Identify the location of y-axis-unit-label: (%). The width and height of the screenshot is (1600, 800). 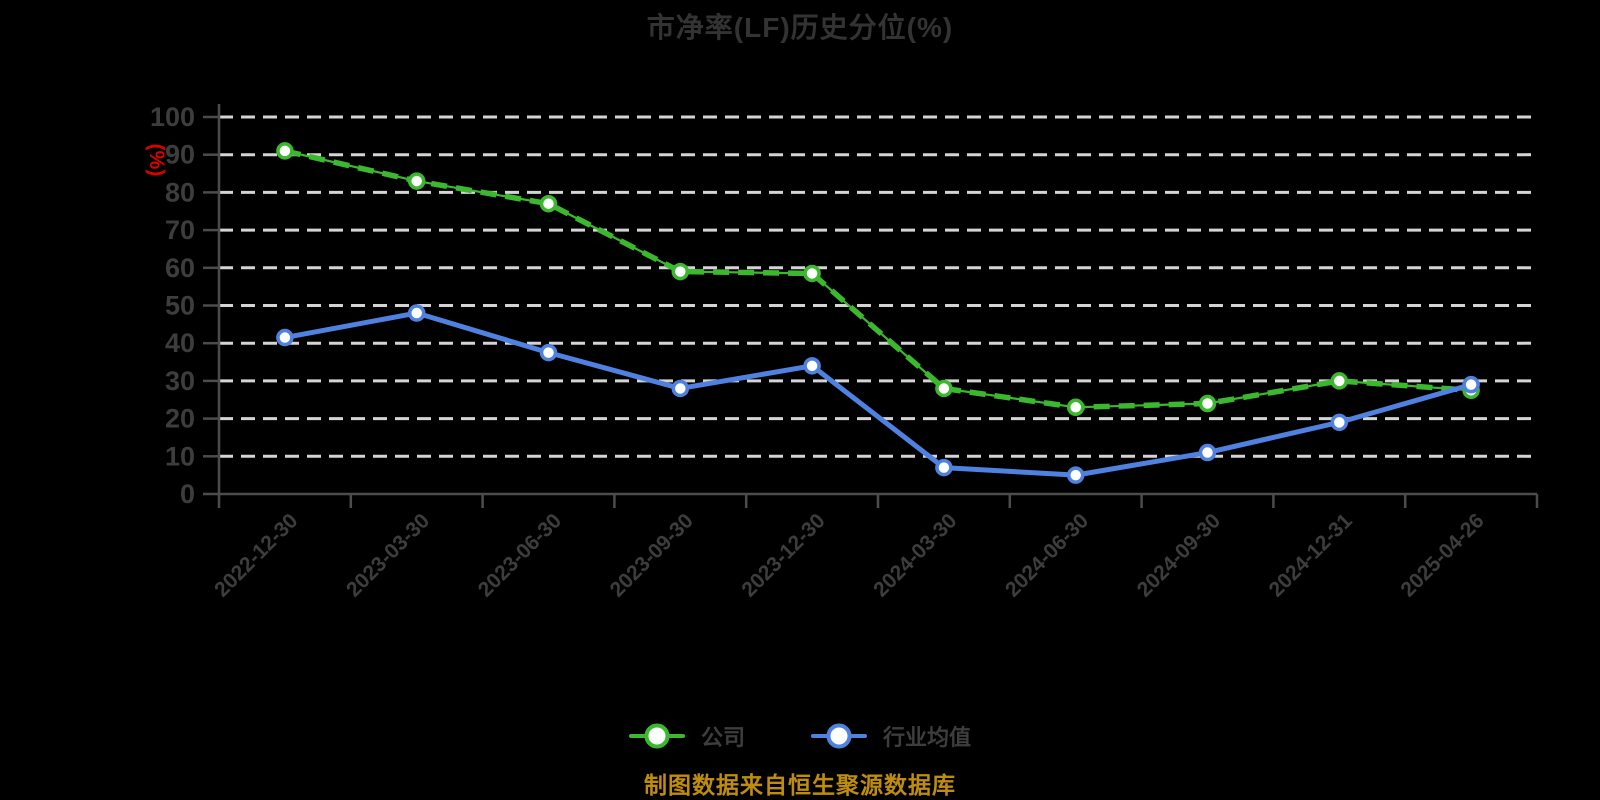
(156, 160).